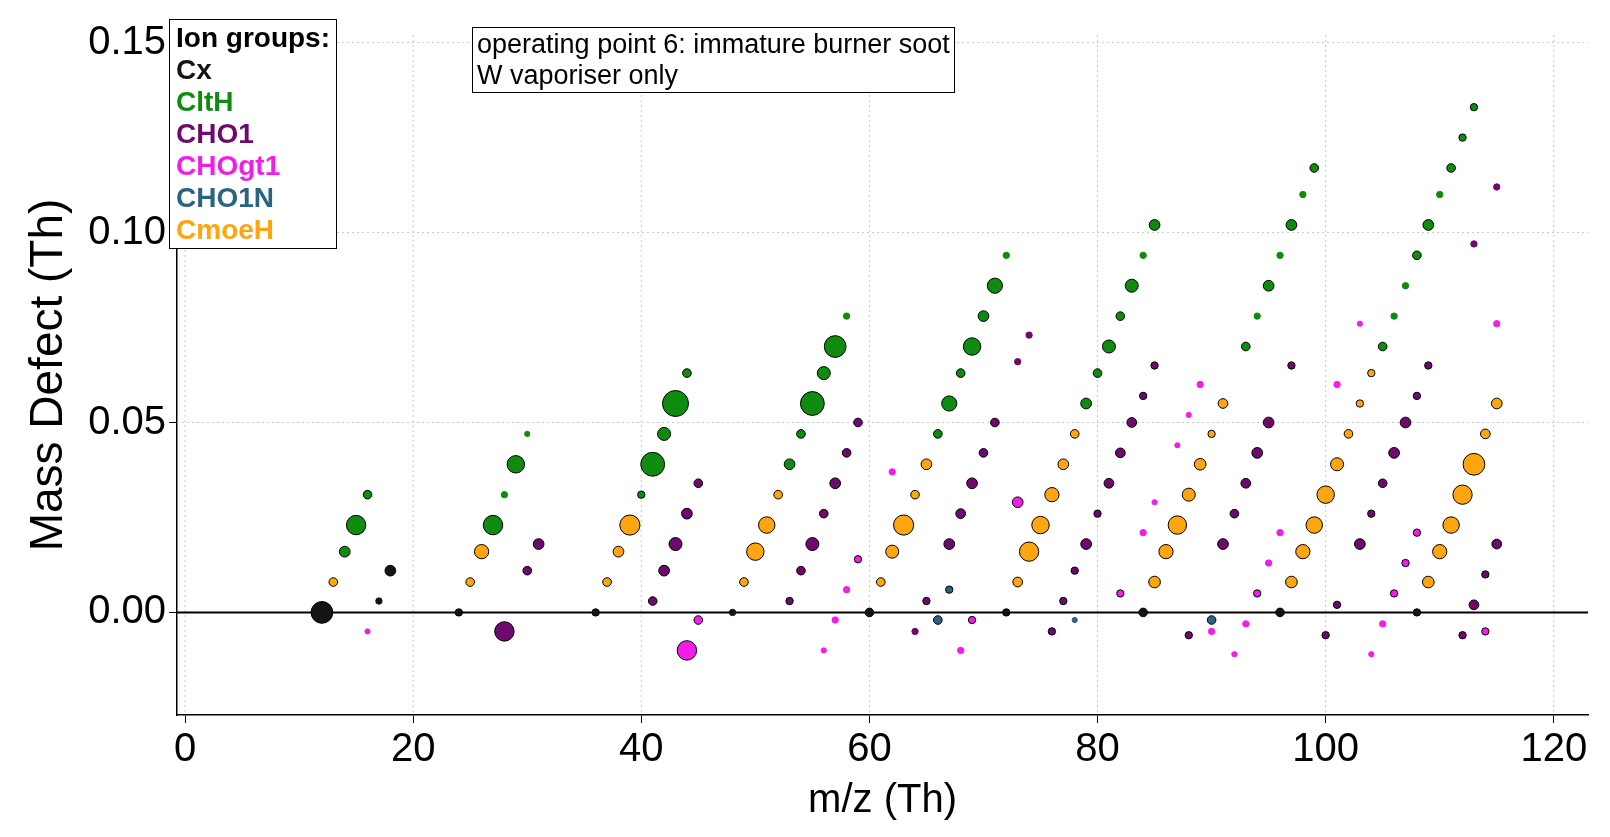 The width and height of the screenshot is (1610, 837). I want to click on text: CltH, so click(205, 102).